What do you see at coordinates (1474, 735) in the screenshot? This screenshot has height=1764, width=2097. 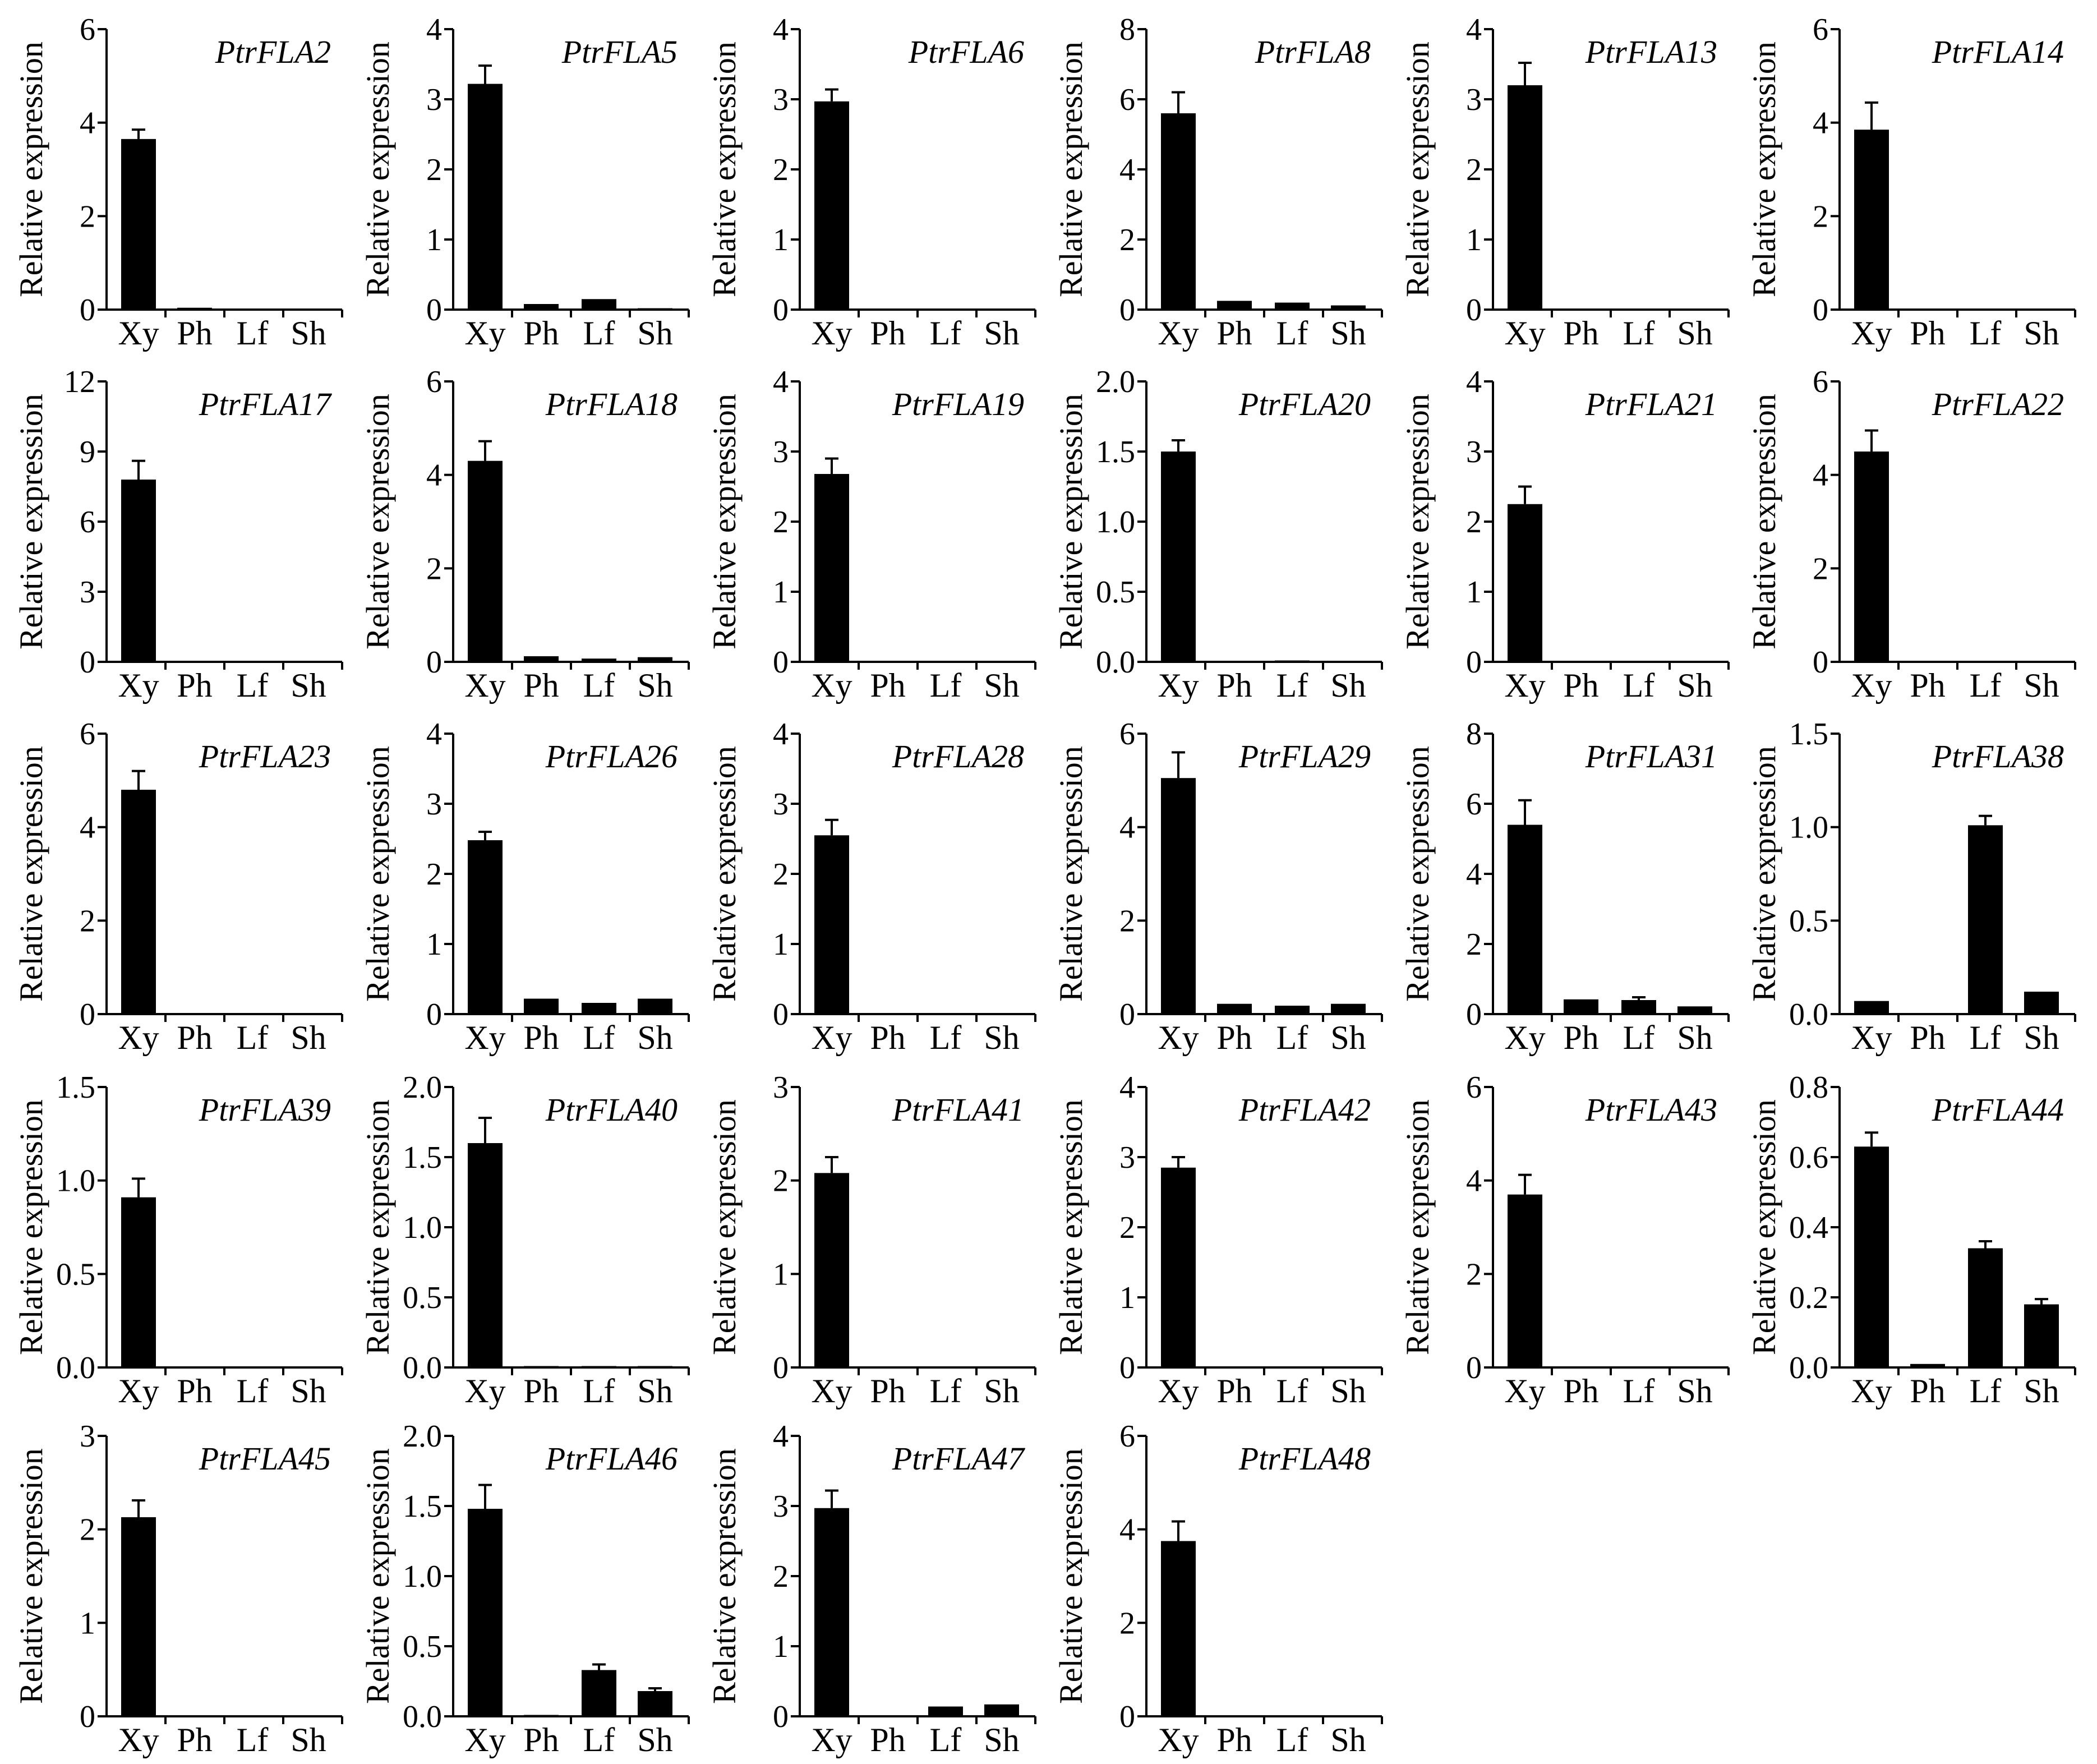 I see `y-tick-label: 8` at bounding box center [1474, 735].